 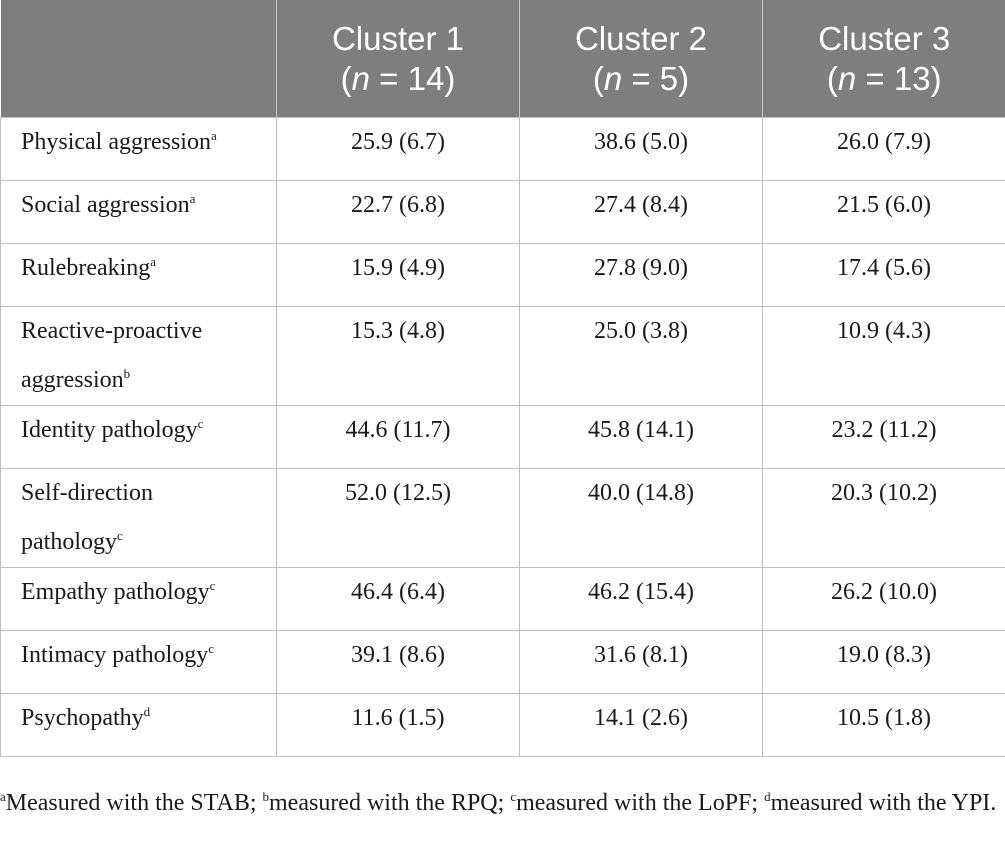 What do you see at coordinates (69, 542) in the screenshot?
I see `row-label-continued: pathology` at bounding box center [69, 542].